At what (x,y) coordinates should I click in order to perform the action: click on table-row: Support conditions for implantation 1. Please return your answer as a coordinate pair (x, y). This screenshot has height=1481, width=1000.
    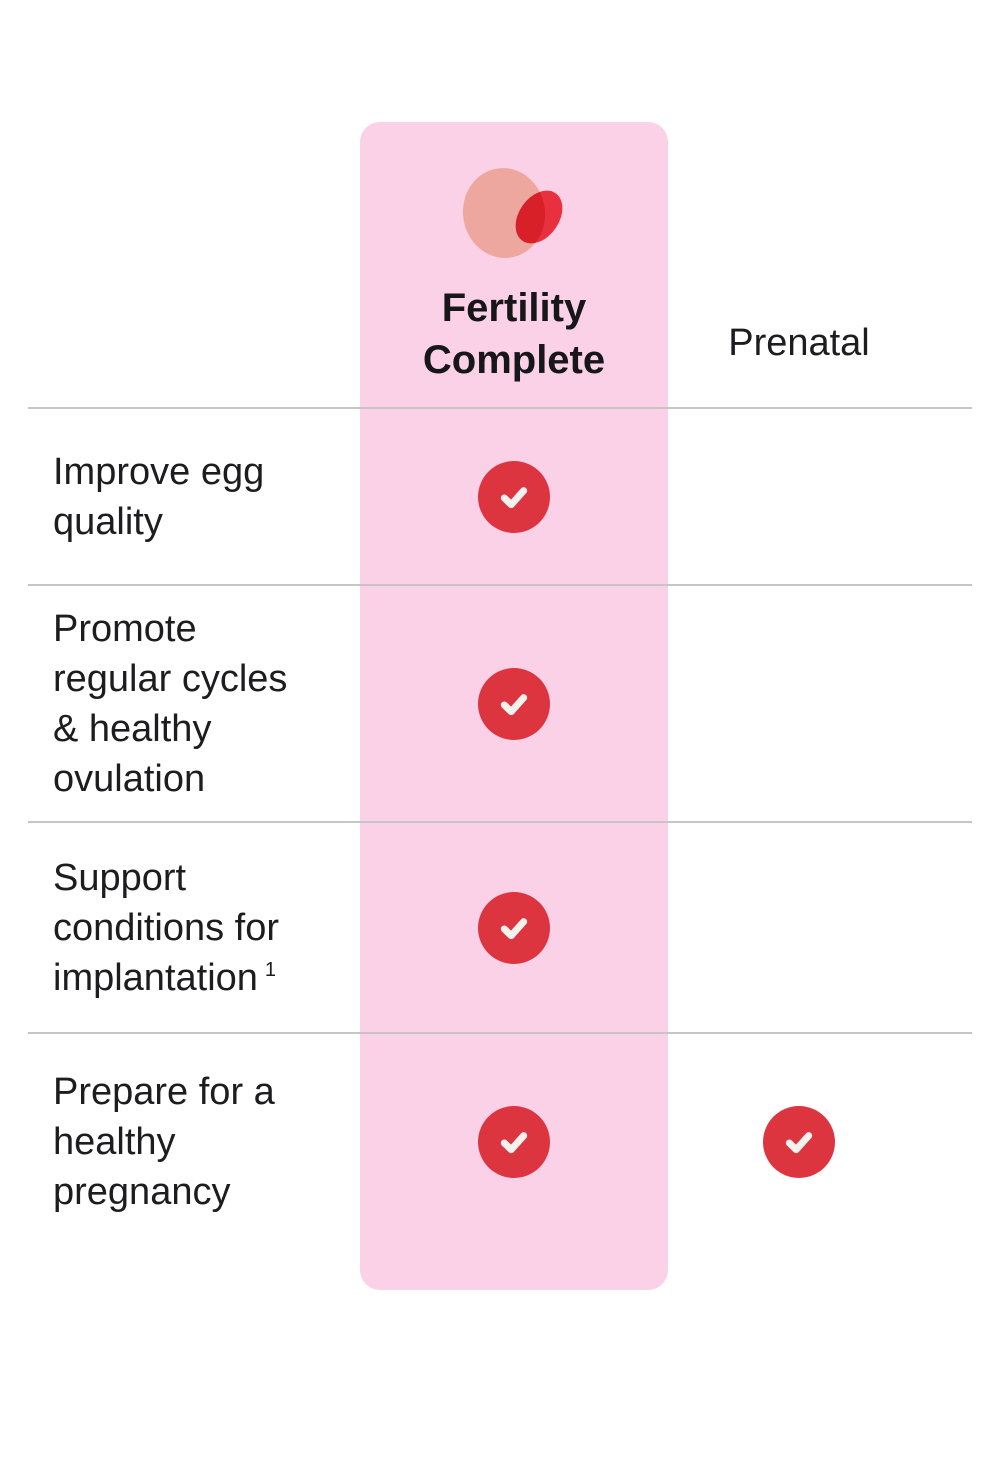
    Looking at the image, I should click on (500, 927).